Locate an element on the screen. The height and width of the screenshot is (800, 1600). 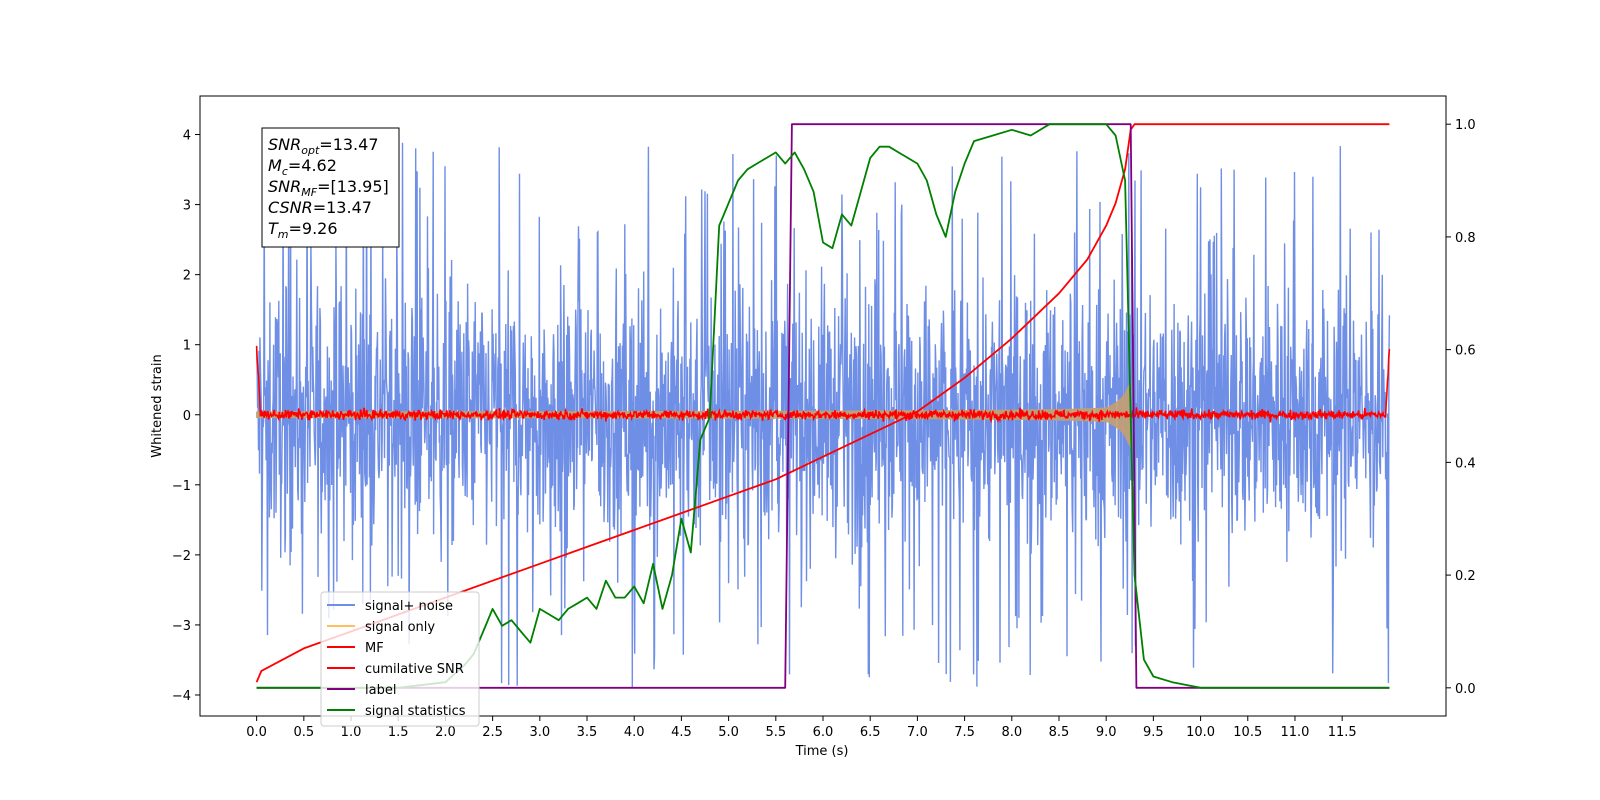
x-tick-label: 0.0 is located at coordinates (256, 732).